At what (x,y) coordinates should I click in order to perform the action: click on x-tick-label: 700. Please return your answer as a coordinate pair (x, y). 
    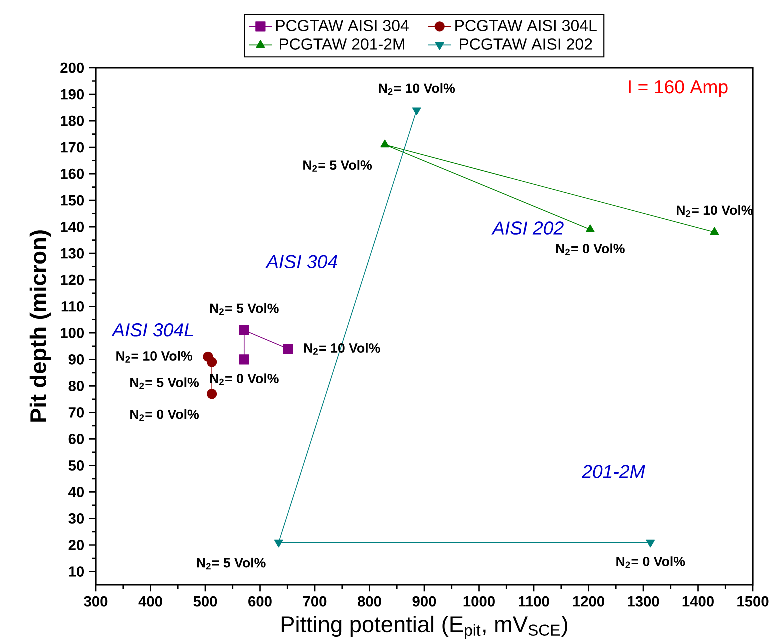
    Looking at the image, I should click on (315, 601).